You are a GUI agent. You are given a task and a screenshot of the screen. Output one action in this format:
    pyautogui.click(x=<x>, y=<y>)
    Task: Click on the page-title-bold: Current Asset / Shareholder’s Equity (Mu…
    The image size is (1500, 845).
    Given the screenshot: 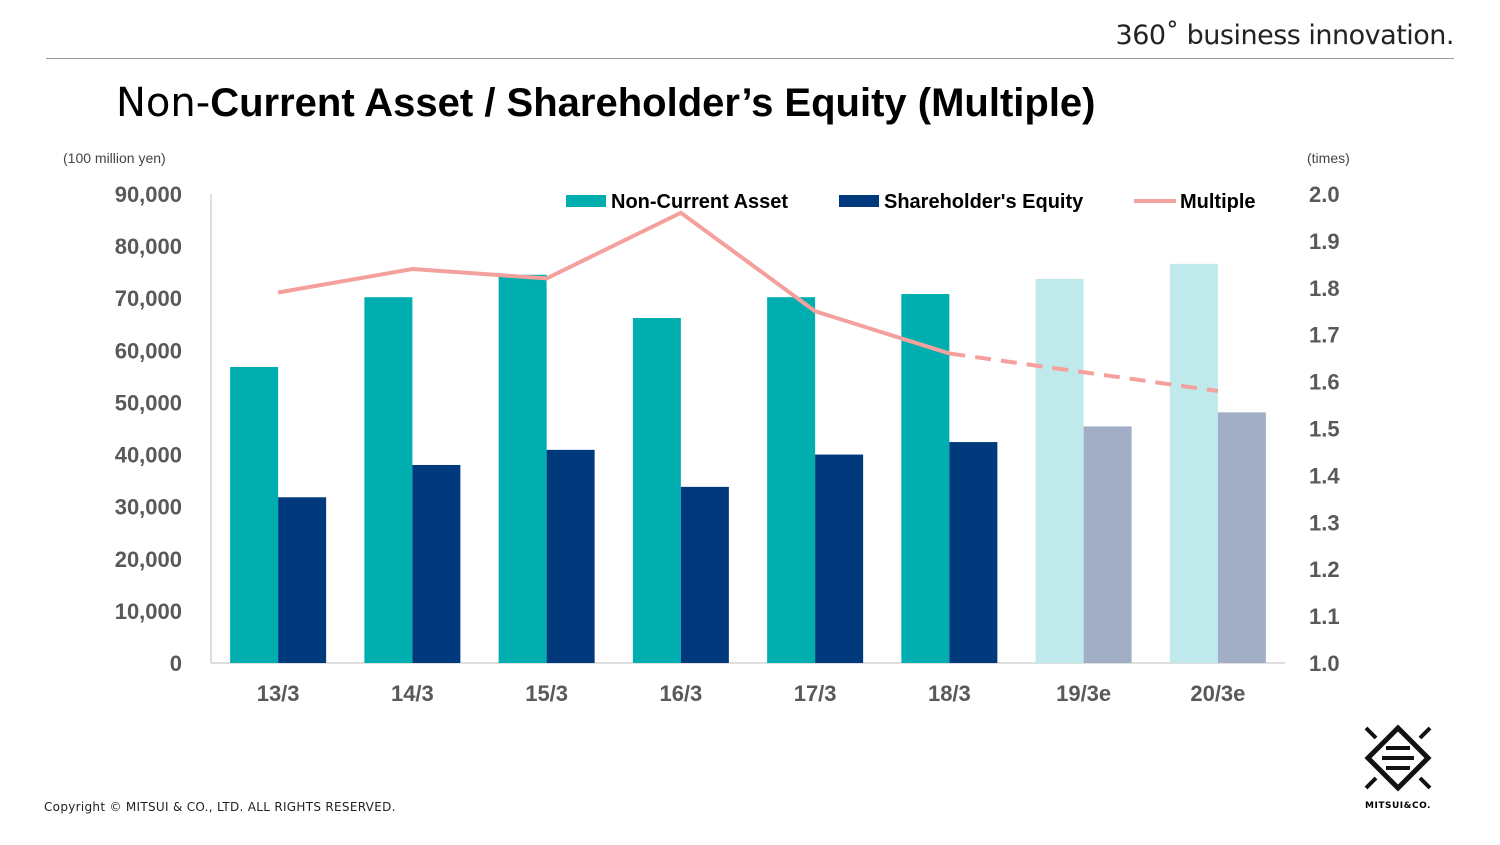 What is the action you would take?
    pyautogui.click(x=653, y=103)
    